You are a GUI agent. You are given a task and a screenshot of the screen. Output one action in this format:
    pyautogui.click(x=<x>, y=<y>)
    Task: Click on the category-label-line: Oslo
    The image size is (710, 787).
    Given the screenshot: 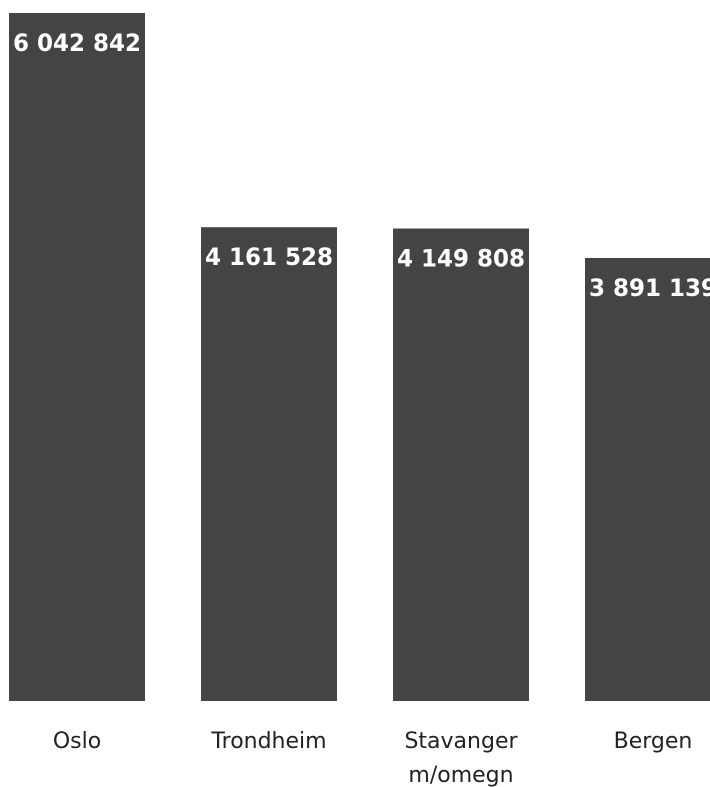 What is the action you would take?
    pyautogui.click(x=77, y=741)
    